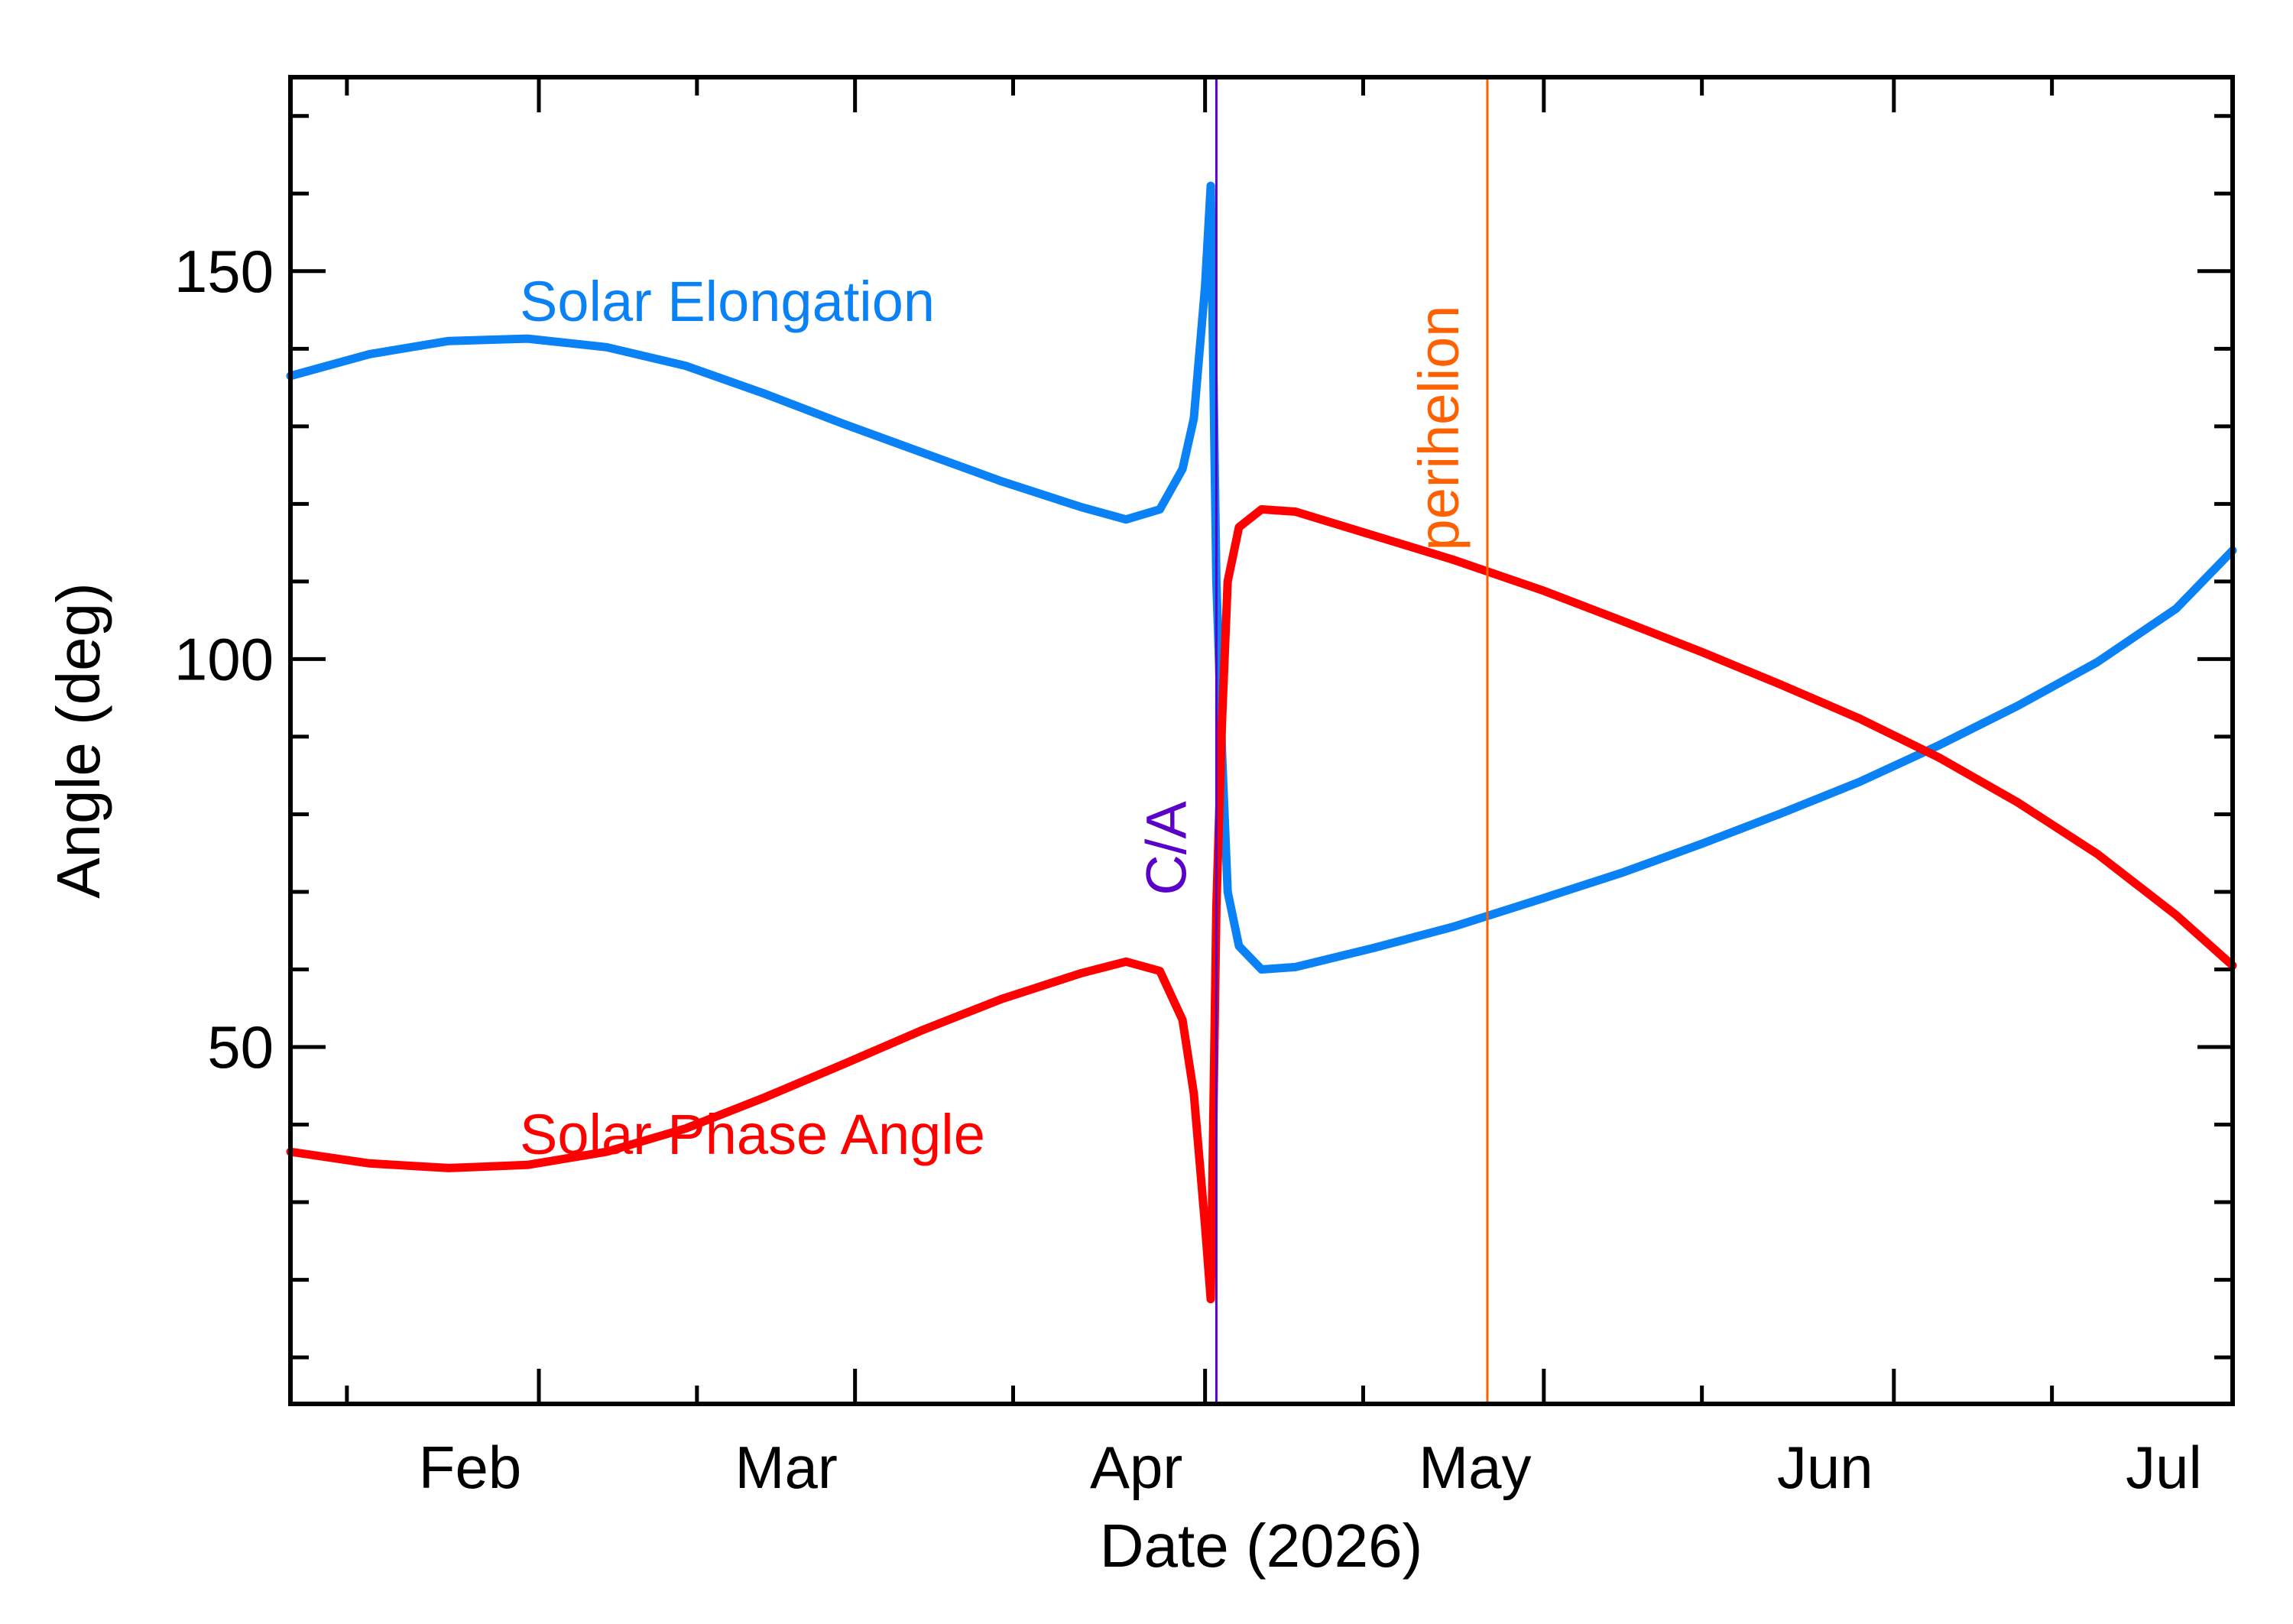 The width and height of the screenshot is (2293, 1624). Describe the element at coordinates (2164, 1467) in the screenshot. I see `x-tick-label: Jul` at that location.